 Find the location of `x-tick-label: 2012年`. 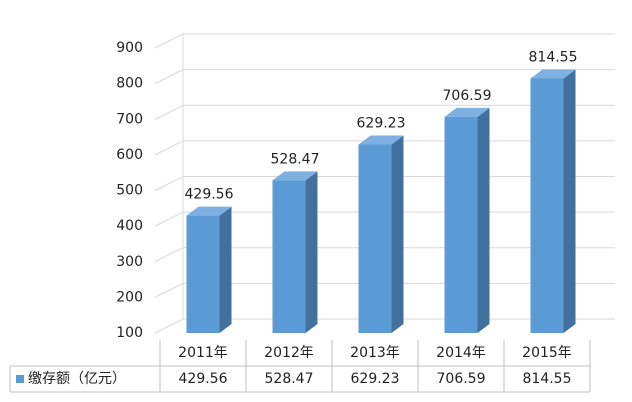

x-tick-label: 2012年 is located at coordinates (289, 353).